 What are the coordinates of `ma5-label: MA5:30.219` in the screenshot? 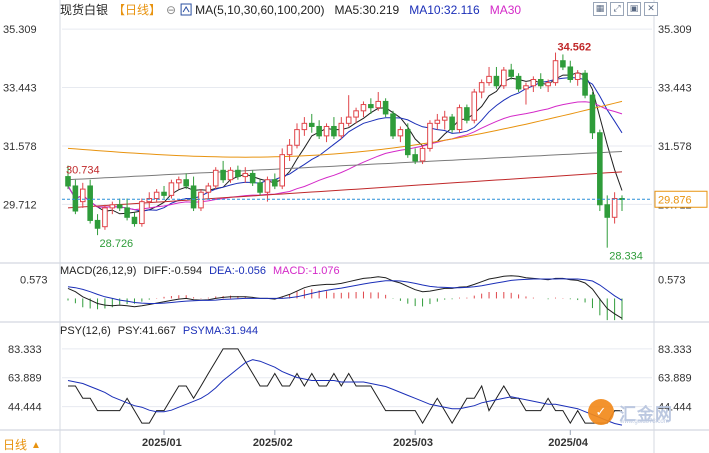 It's located at (367, 10).